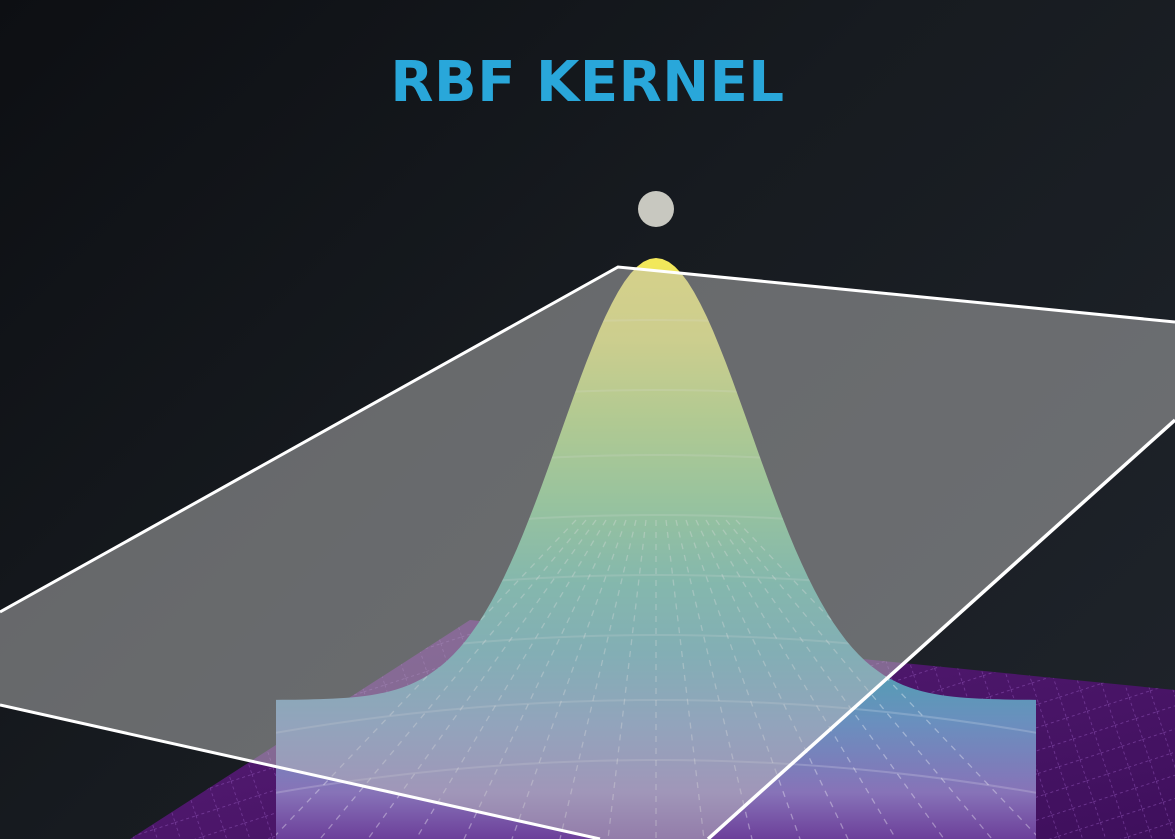 The width and height of the screenshot is (1175, 839). What do you see at coordinates (656, 209) in the screenshot?
I see `data-point-marker` at bounding box center [656, 209].